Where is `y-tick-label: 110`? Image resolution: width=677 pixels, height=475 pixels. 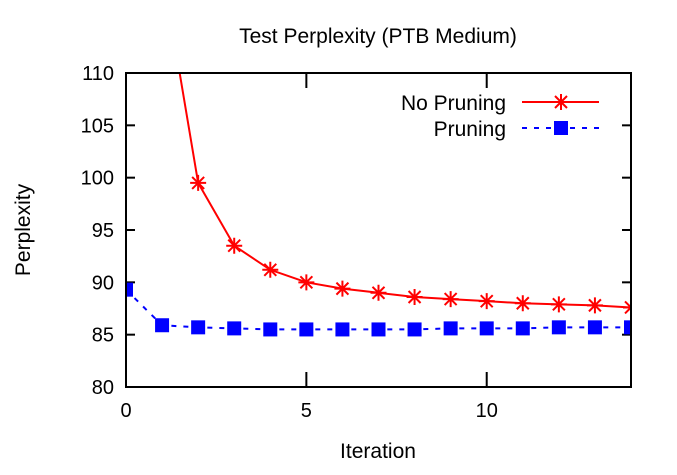
y-tick-label: 110 is located at coordinates (98, 74).